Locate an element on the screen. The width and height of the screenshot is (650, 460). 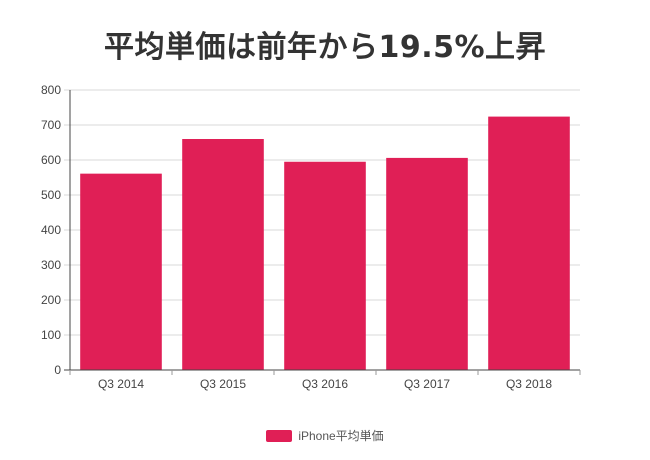
x-tick-labels: Q3 2014 Q3 2015 Q3 2016 Q3 2017 Q3 2018 is located at coordinates (325, 384).